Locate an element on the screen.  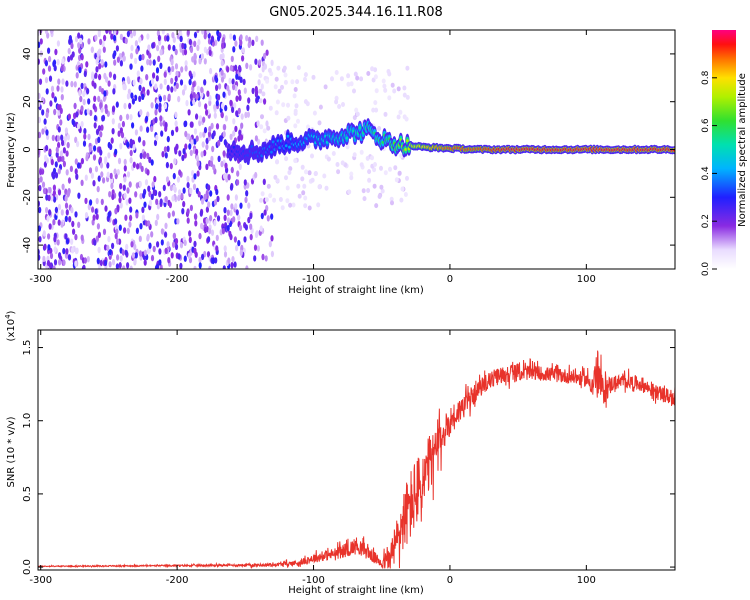
spectrogram-xtick-label: -100 is located at coordinates (313, 279).